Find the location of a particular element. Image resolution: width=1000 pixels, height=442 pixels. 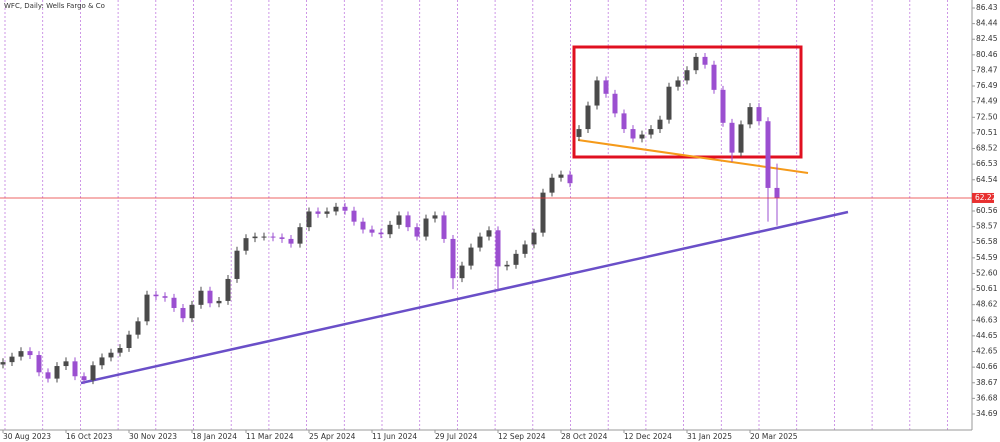

y-tick-label: 54.59 is located at coordinates (987, 257).